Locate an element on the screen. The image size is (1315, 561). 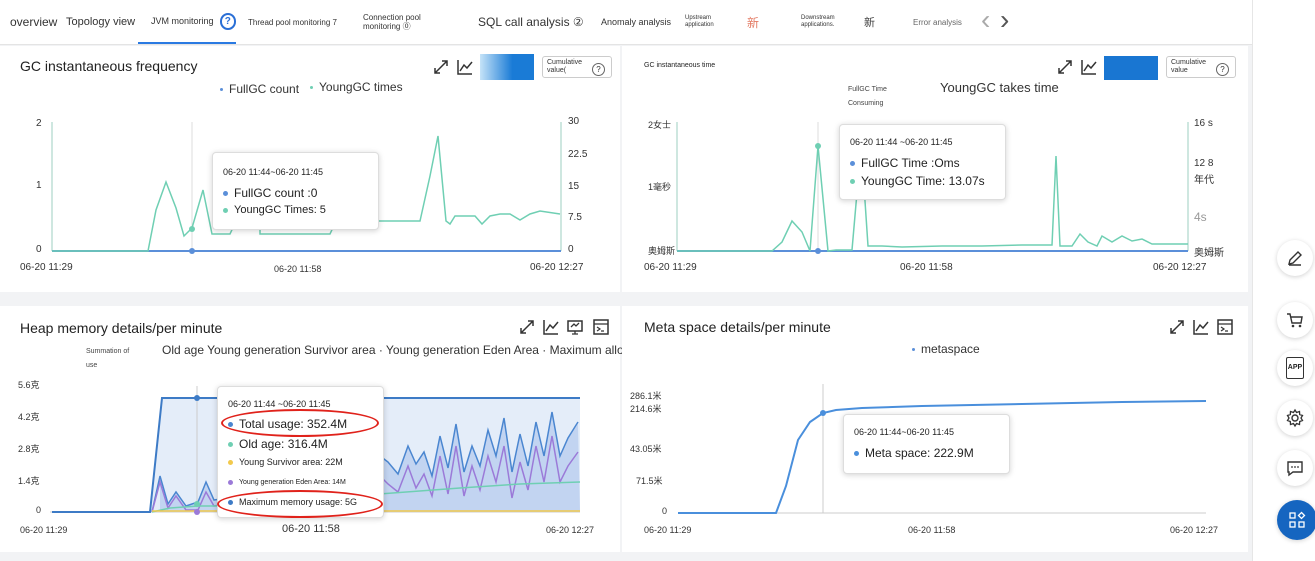
metaspace-line is located at coordinates (942, 457).